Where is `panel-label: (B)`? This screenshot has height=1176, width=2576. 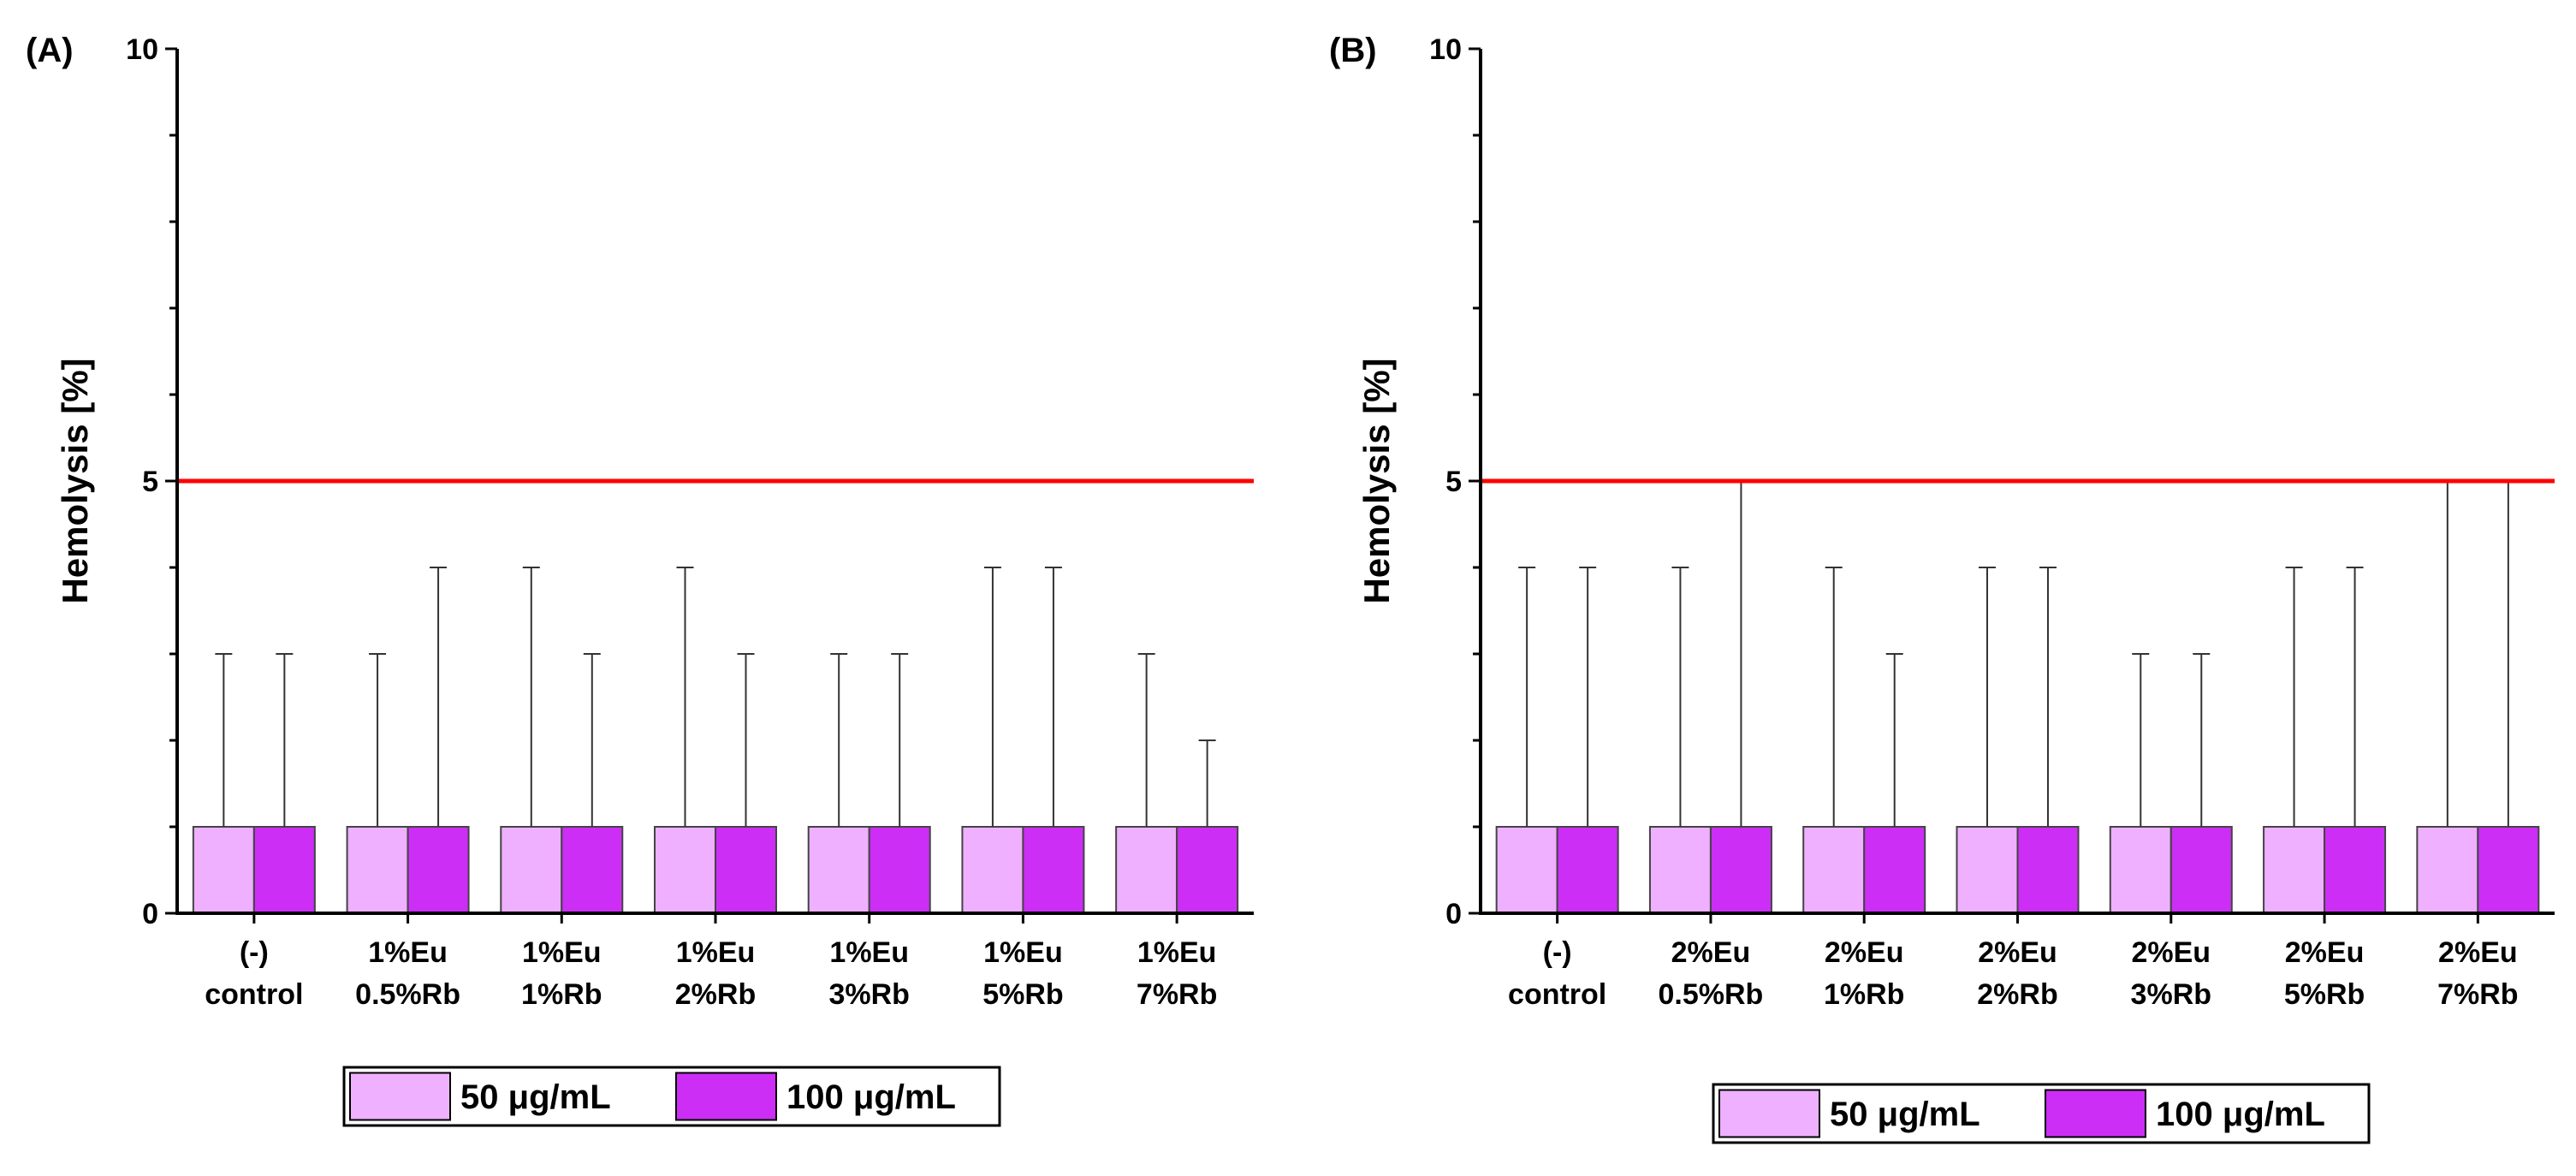 panel-label: (B) is located at coordinates (1353, 50).